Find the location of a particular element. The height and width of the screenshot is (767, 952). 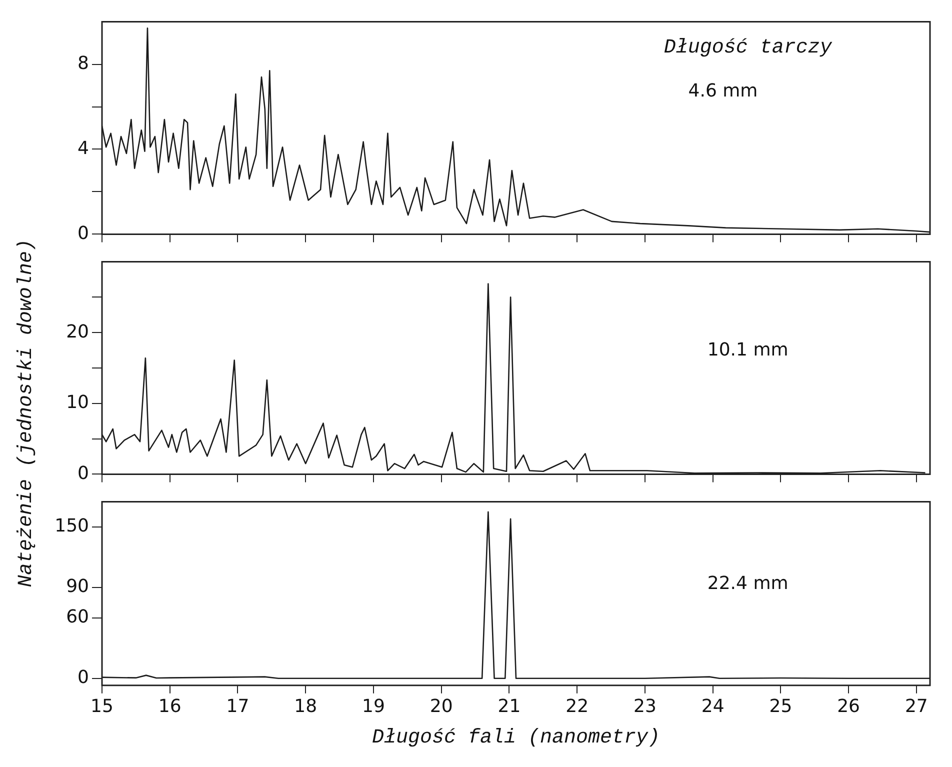

x-tick-label: 20 is located at coordinates (441, 706).